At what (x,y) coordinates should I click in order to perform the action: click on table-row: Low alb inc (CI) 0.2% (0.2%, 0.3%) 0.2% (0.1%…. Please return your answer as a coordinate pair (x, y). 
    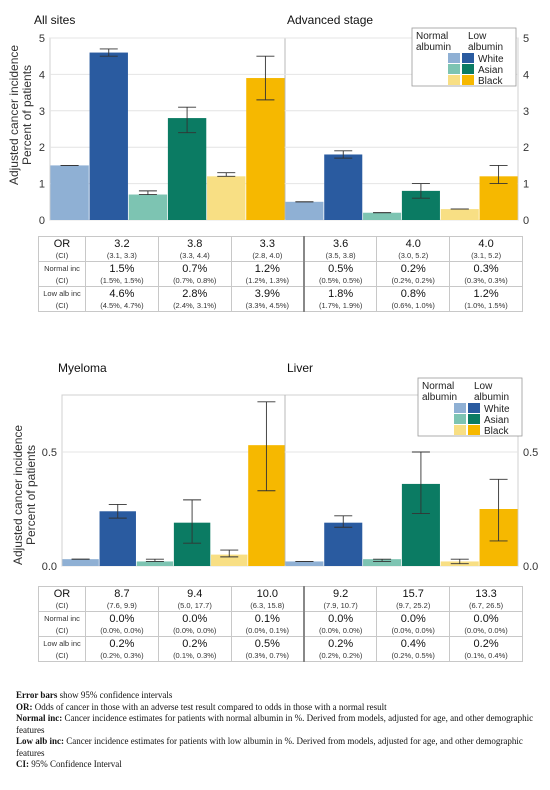
    Looking at the image, I should click on (280, 649).